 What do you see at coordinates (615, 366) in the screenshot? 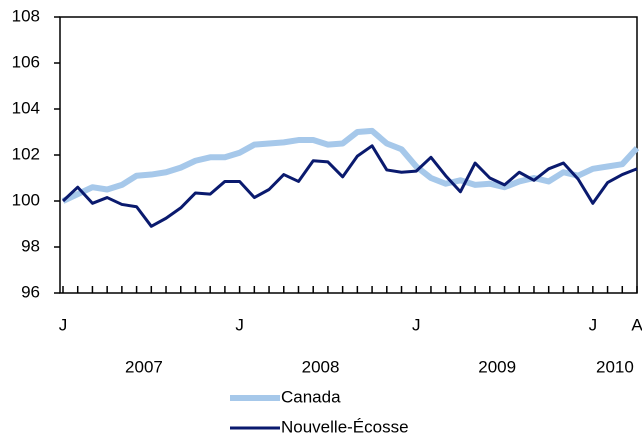
I see `year-label: 2010` at bounding box center [615, 366].